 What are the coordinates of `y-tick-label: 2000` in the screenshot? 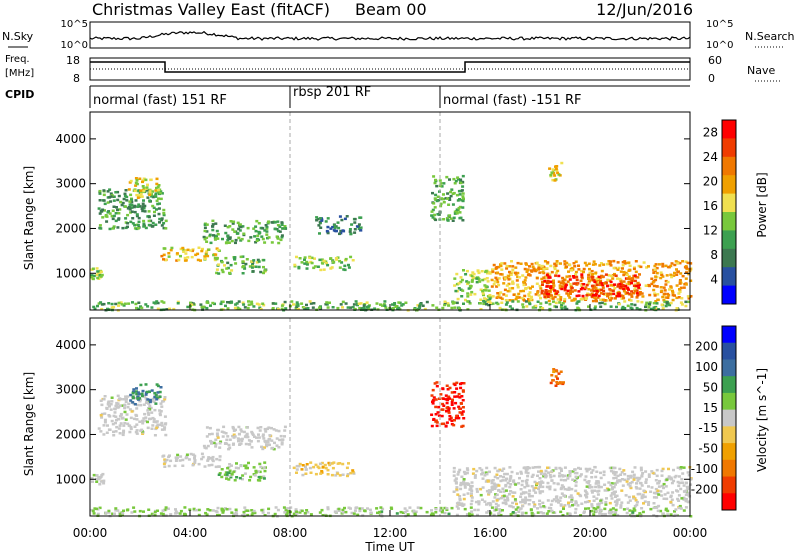 It's located at (70, 434).